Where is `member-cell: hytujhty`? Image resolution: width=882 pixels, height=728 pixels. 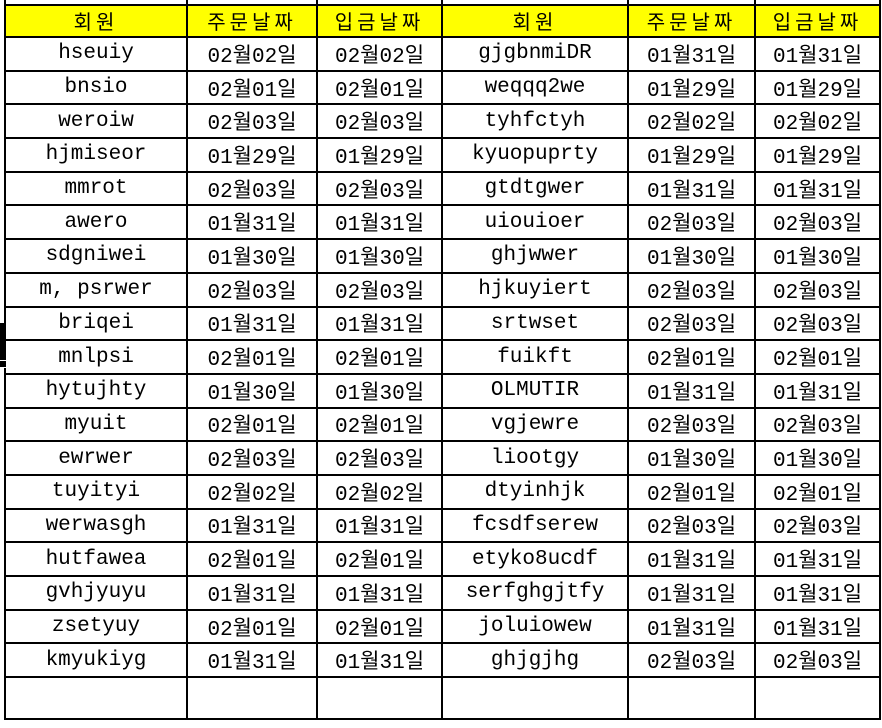 member-cell: hytujhty is located at coordinates (96, 390).